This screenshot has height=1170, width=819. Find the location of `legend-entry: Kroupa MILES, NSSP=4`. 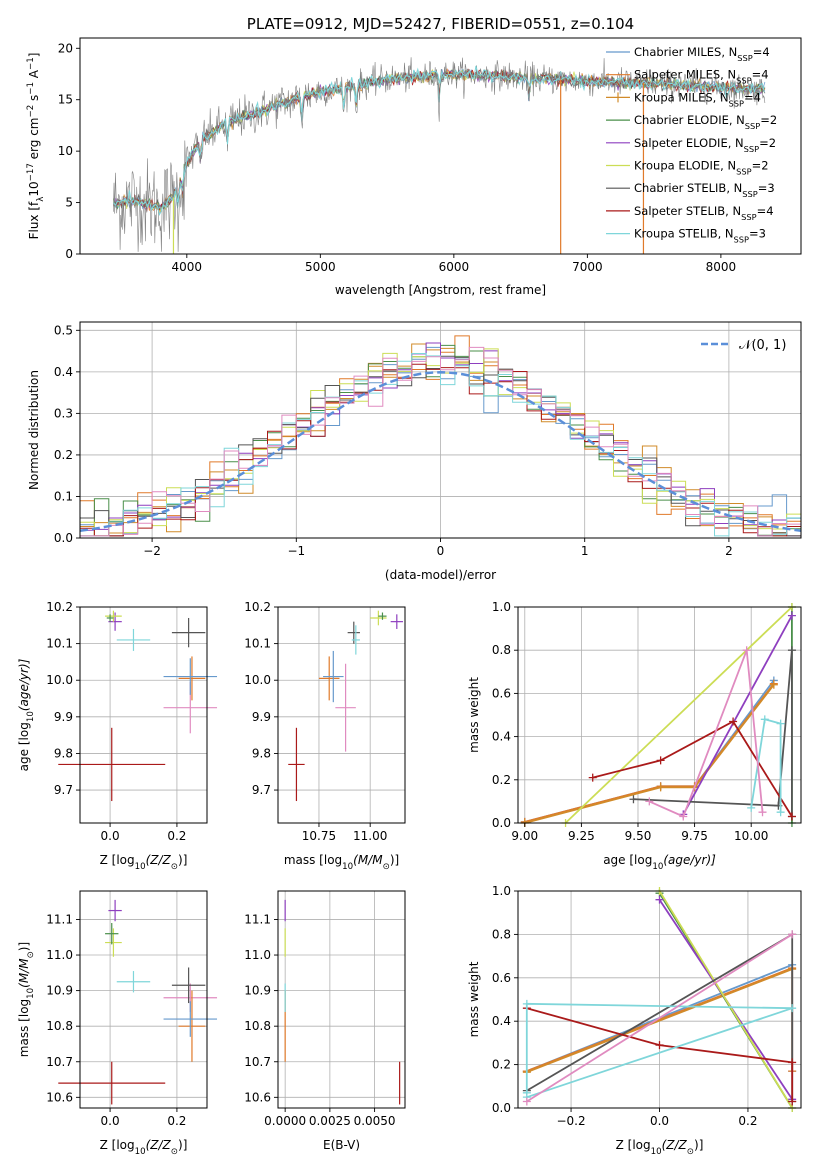

legend-entry: Kroupa MILES, NSSP=4 is located at coordinates (697, 99).